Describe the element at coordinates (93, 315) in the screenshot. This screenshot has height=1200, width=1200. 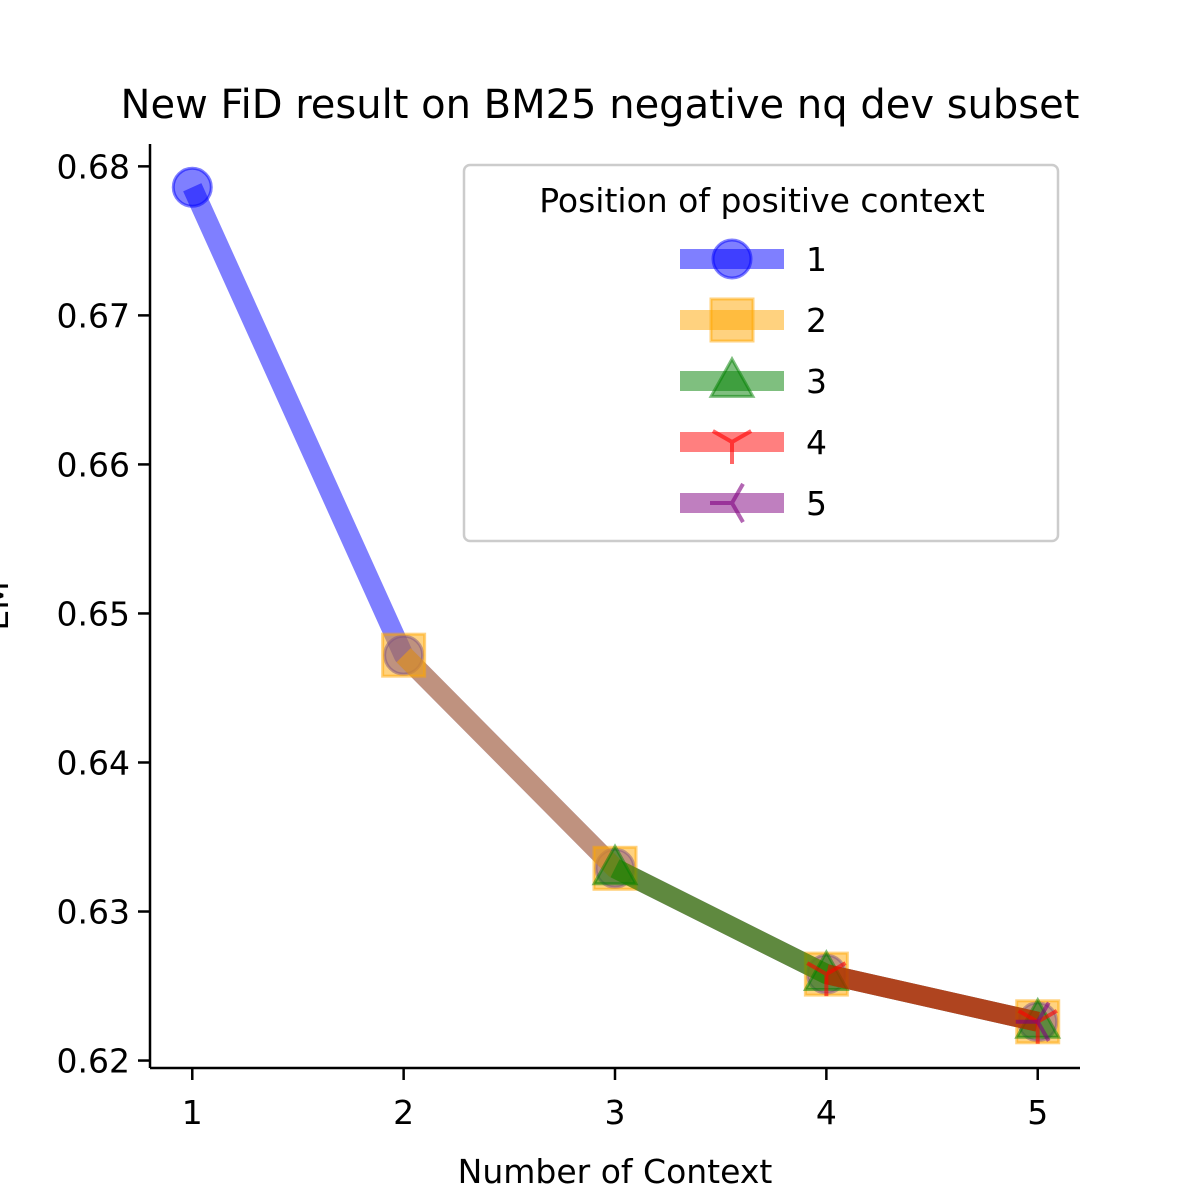
I see `y-tick-label: 0.67` at that location.